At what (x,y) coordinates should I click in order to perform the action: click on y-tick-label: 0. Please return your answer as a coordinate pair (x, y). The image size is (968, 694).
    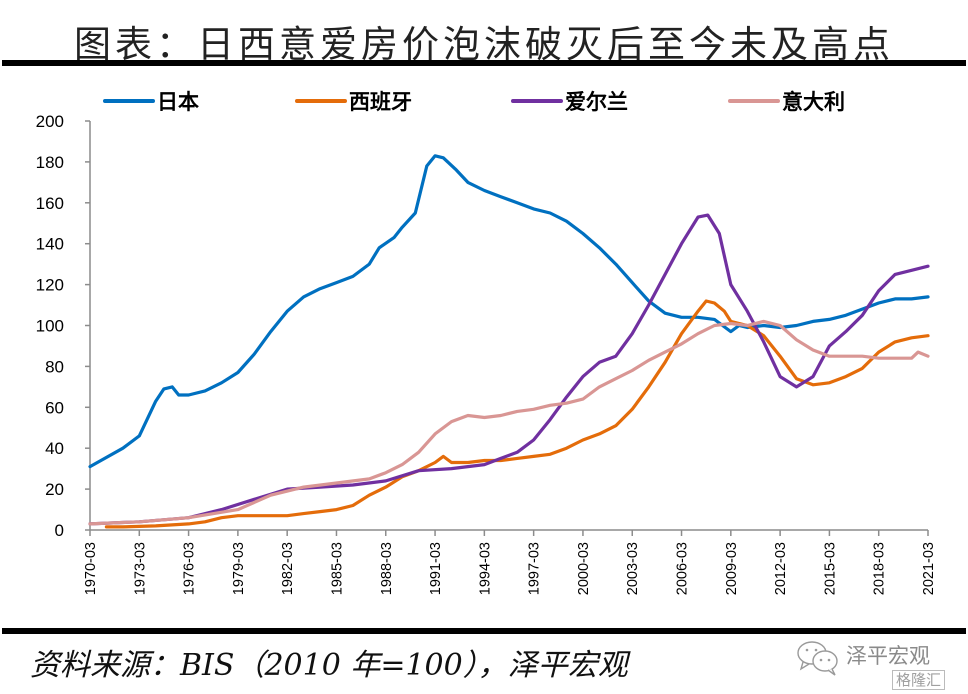
    Looking at the image, I should click on (59, 530).